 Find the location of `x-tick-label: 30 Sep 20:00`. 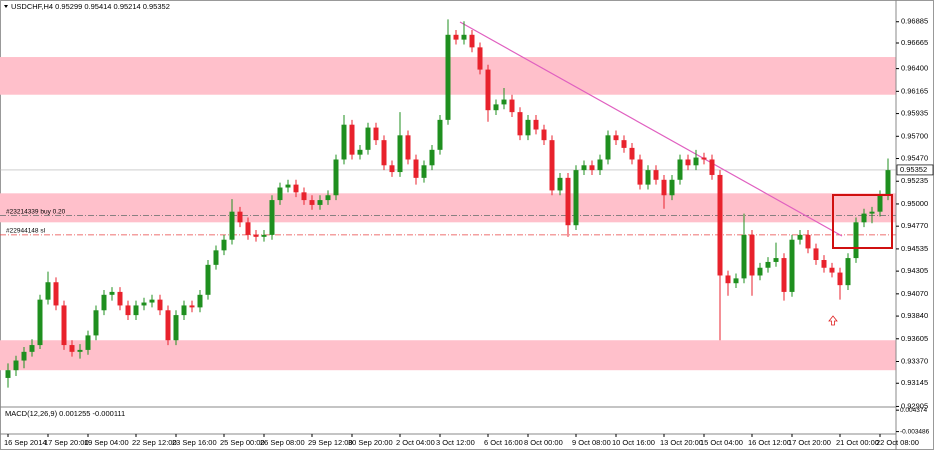

x-tick-label: 30 Sep 20:00 is located at coordinates (370, 442).